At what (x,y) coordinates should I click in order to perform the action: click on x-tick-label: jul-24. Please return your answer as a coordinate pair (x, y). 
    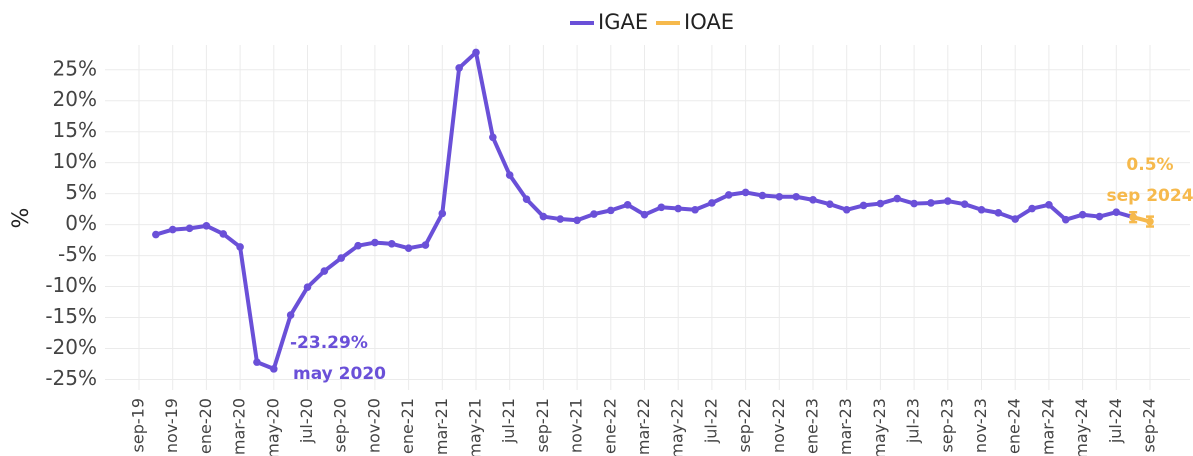
    Looking at the image, I should click on (1115, 421).